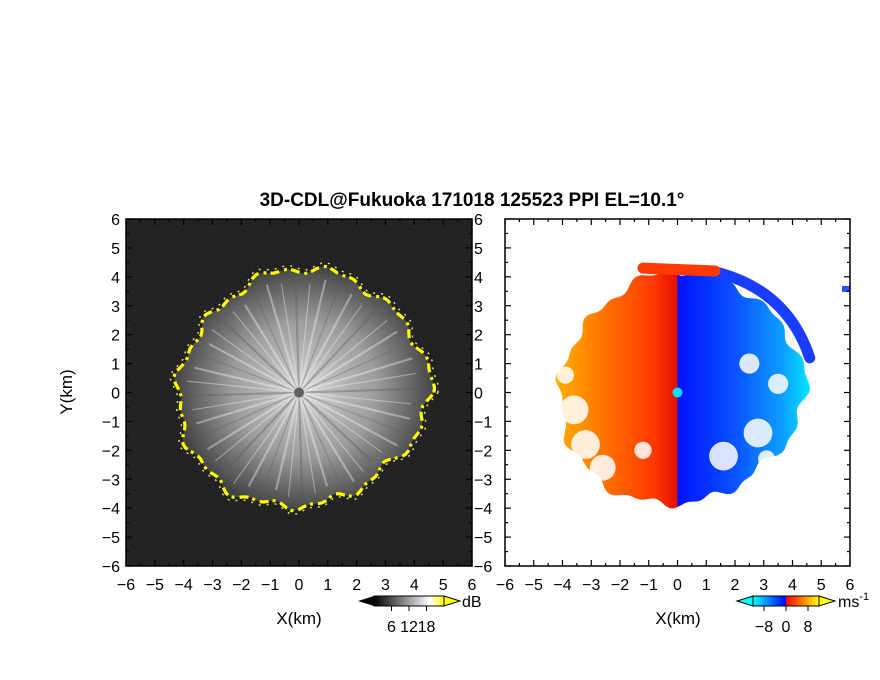 This screenshot has width=880, height=680. Describe the element at coordinates (115, 220) in the screenshot. I see `y-tick-label: 6` at that location.